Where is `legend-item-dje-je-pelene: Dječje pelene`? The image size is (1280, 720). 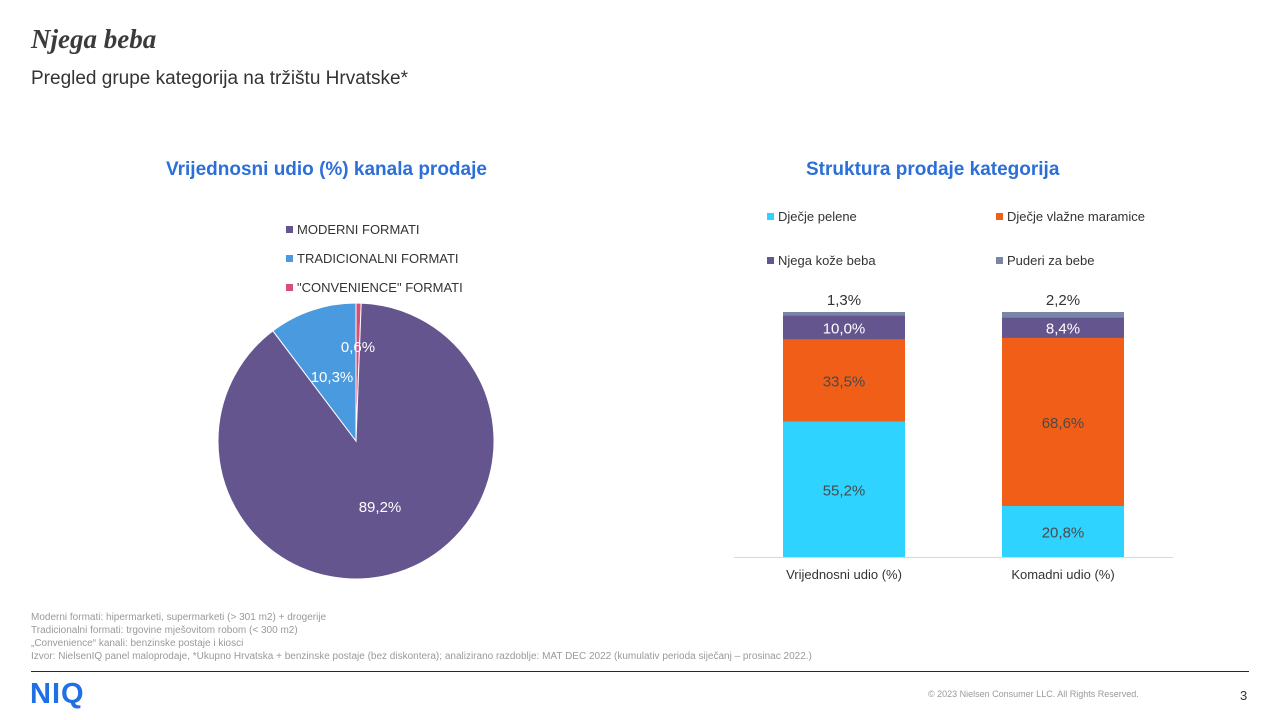
legend-item-dje-je-pelene: Dječje pelene is located at coordinates (812, 216).